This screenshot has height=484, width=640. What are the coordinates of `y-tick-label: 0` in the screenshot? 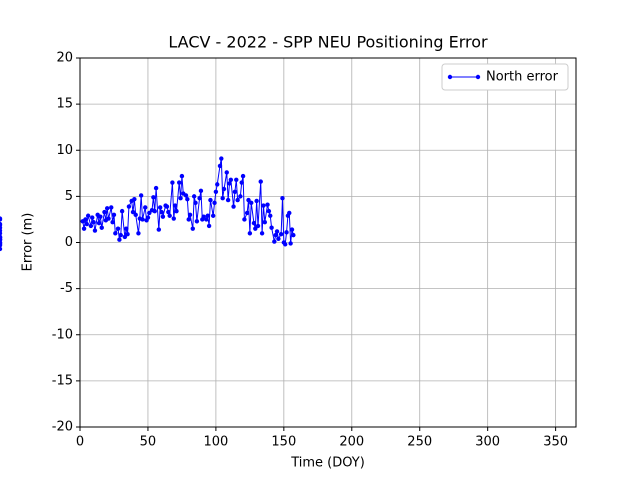 It's located at (69, 242).